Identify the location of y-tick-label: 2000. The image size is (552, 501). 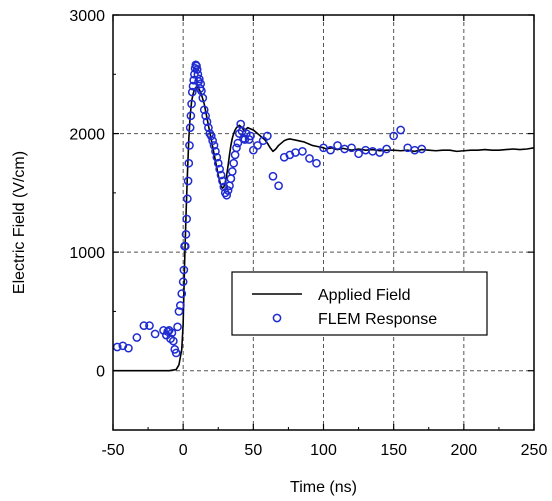
(87, 135).